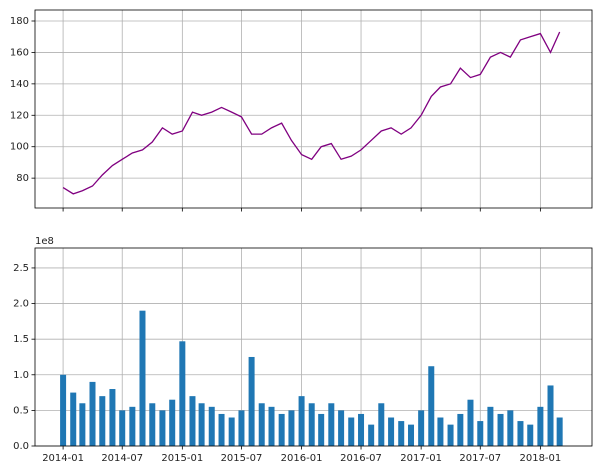 This screenshot has height=469, width=601. I want to click on y-tick-label: 80, so click(22, 178).